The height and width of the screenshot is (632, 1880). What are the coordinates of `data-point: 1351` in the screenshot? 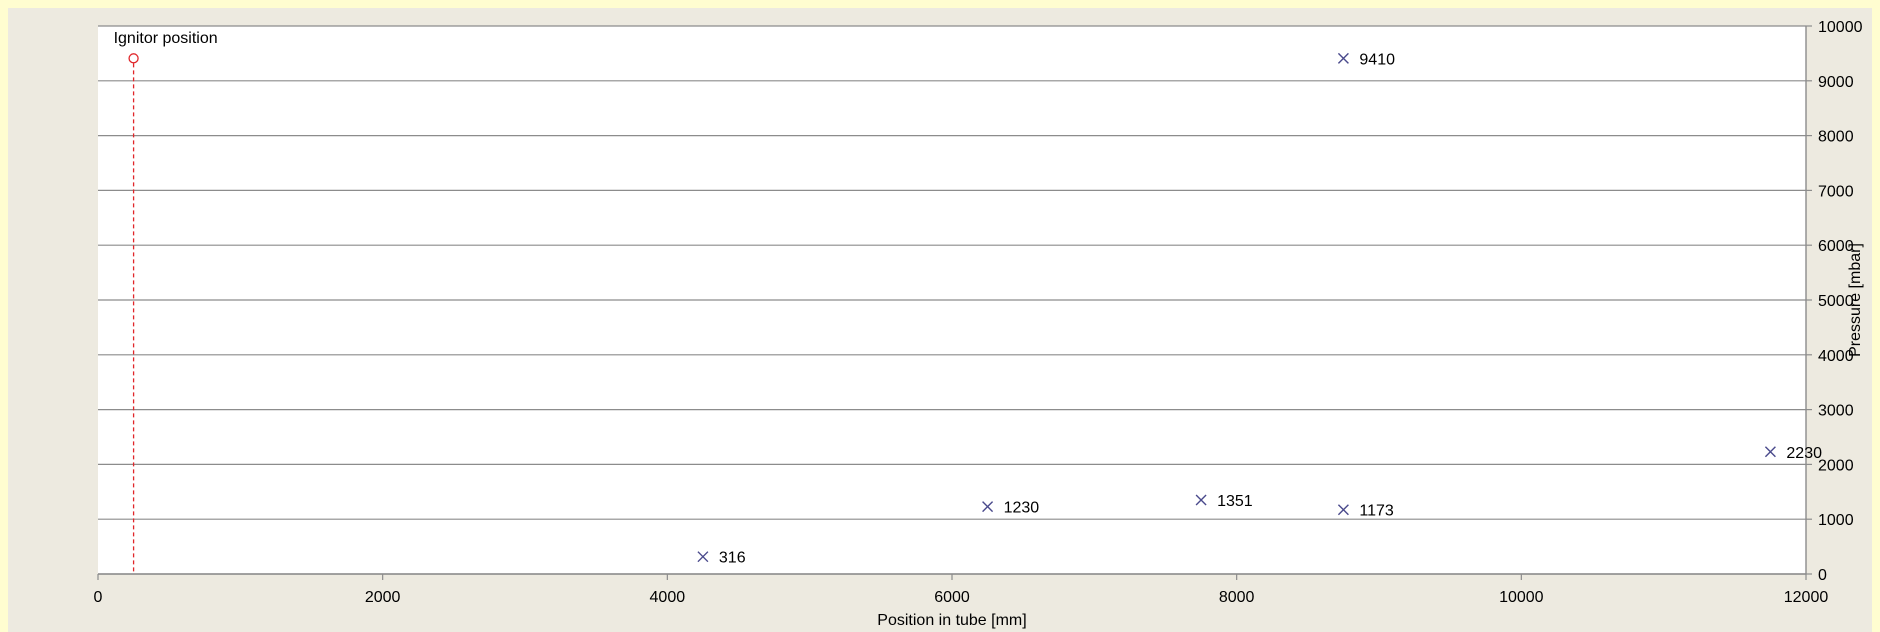 It's located at (1224, 501).